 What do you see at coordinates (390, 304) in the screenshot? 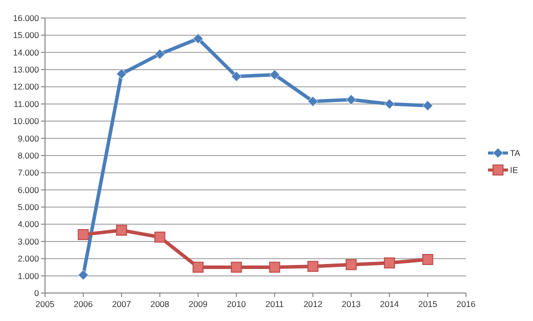
I see `x-tick-label: 2014` at bounding box center [390, 304].